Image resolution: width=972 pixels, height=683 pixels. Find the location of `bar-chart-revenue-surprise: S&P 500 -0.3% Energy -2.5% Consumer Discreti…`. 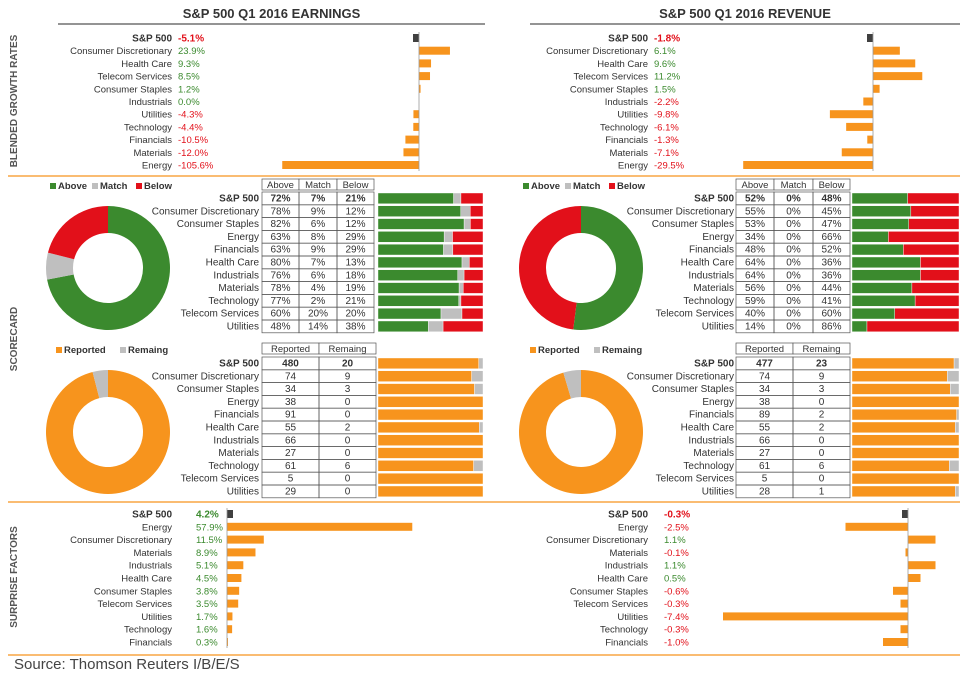

bar-chart-revenue-surprise: S&P 500 -0.3% Energy -2.5% Consumer Discreti… is located at coordinates (741, 578).